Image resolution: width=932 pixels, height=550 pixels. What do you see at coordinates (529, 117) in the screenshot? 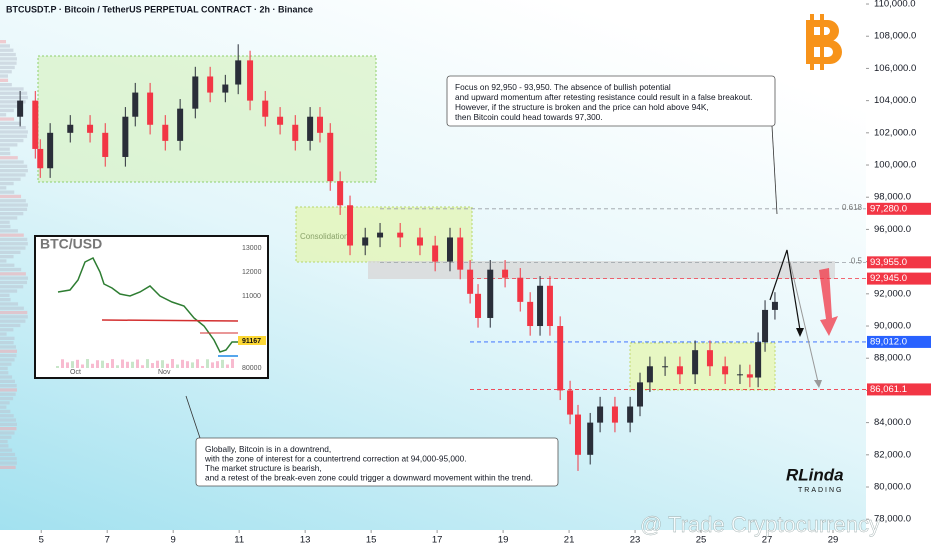
I see `annotation-line: then Bitcoin could head towards 97,300.` at bounding box center [529, 117].